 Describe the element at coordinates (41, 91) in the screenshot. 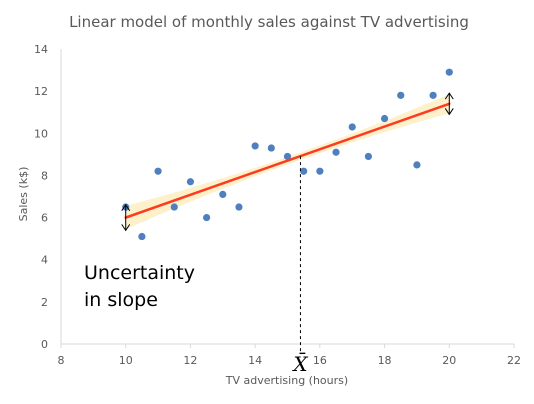

I see `y-tick-label: 12` at that location.